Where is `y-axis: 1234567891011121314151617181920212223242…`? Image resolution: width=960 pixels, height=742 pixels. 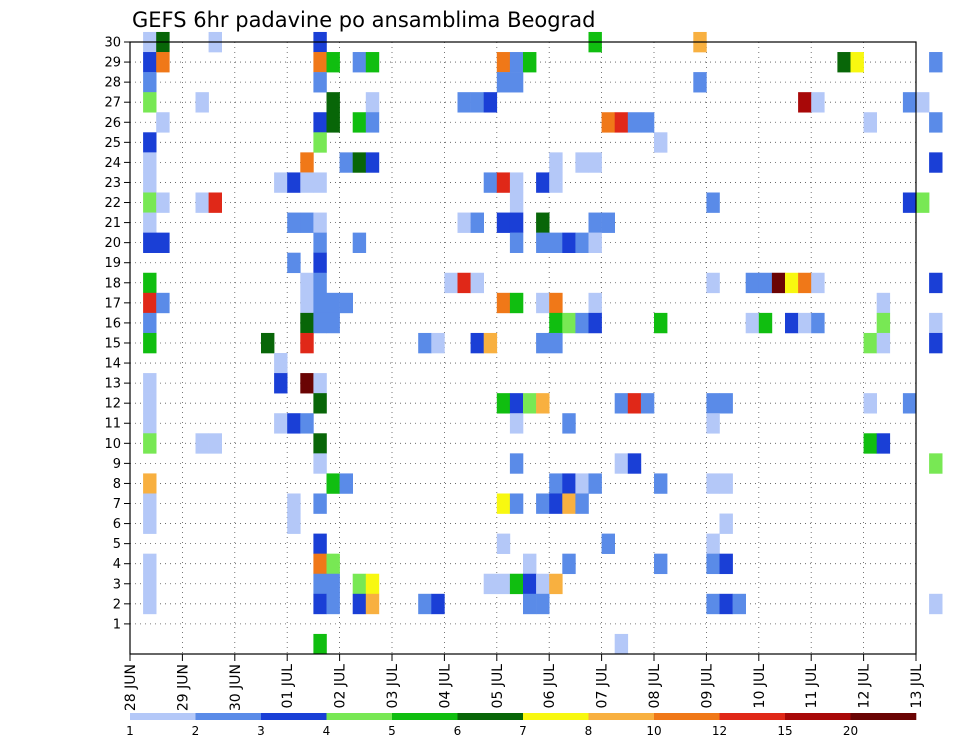
y-axis: 1234567891011121314151617181920212223242… is located at coordinates (117, 334).